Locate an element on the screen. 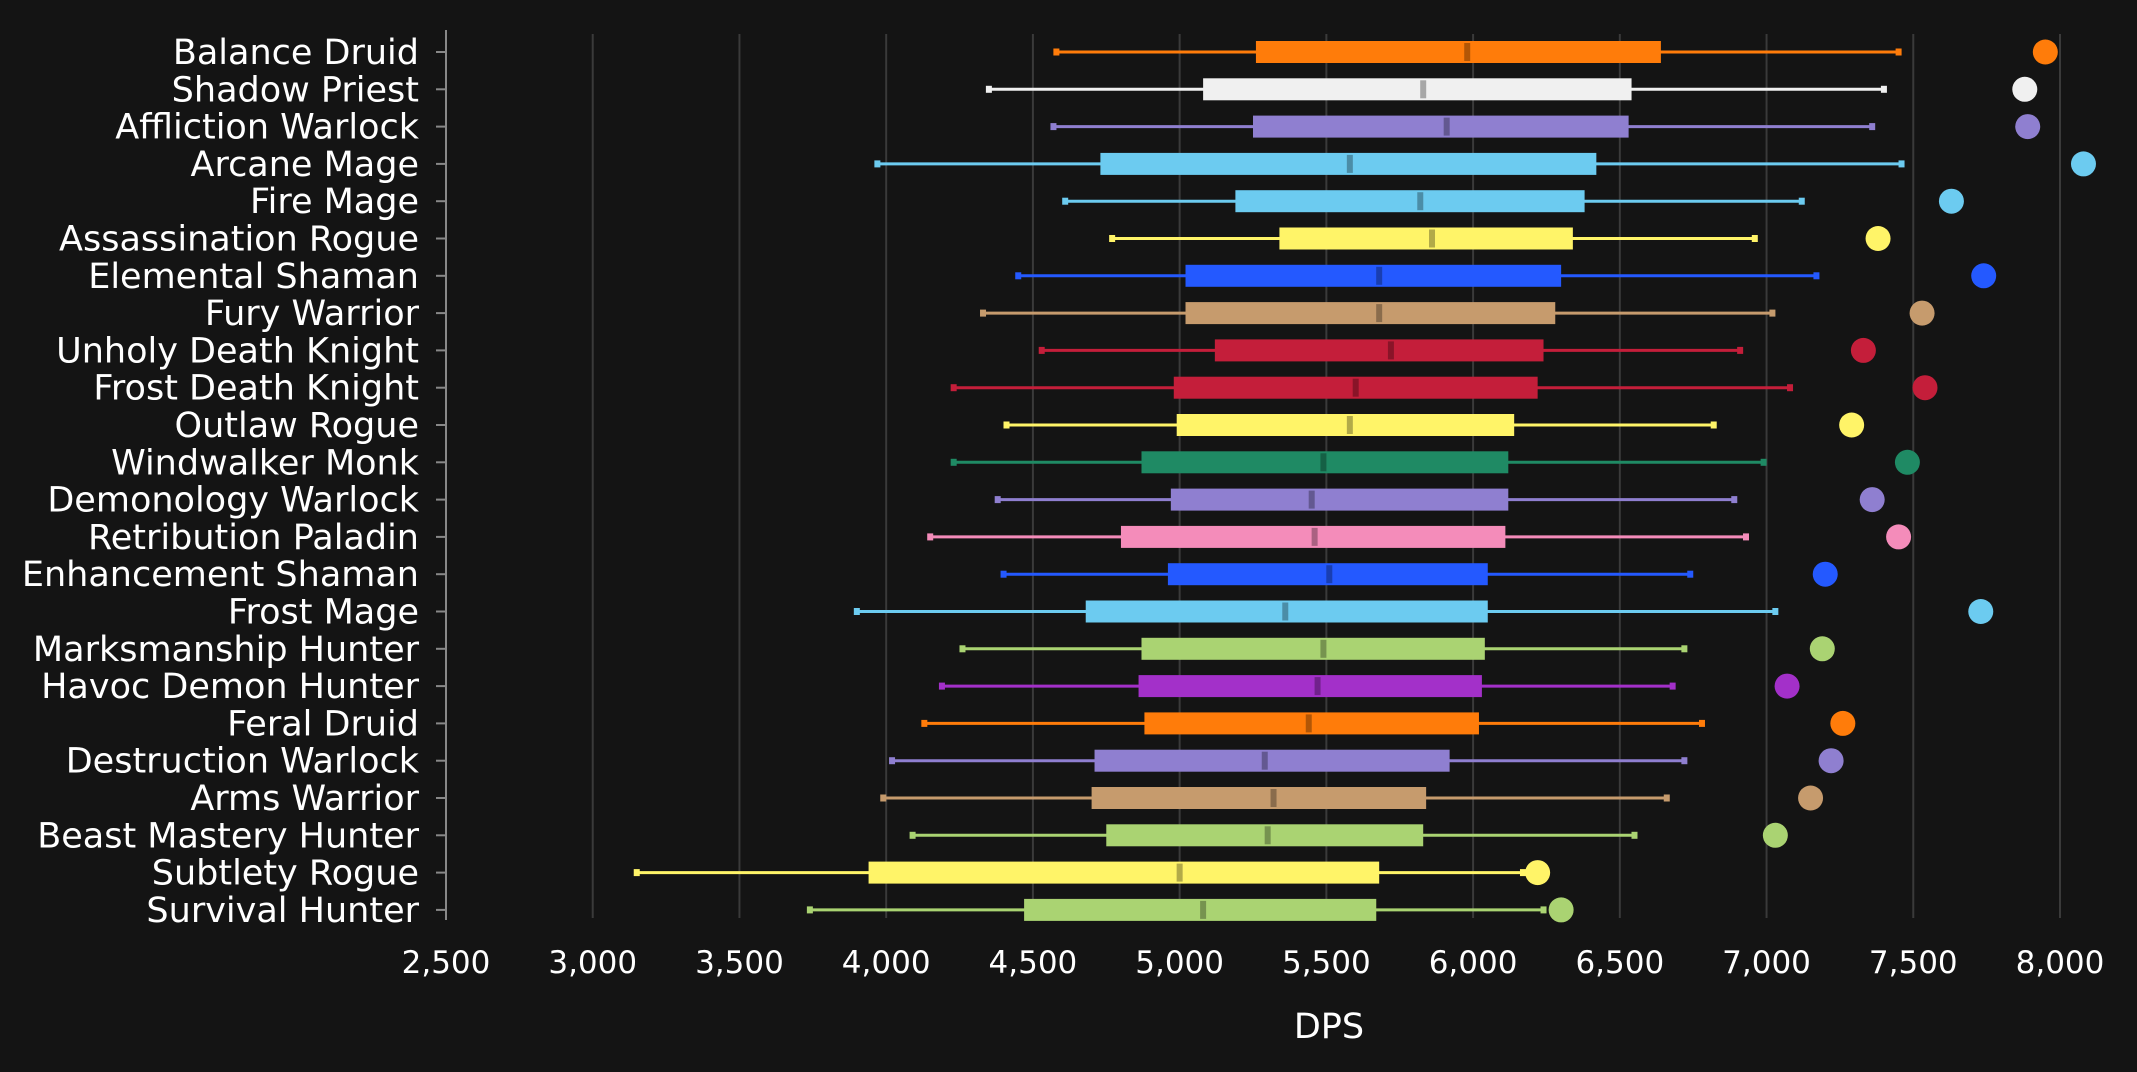 The height and width of the screenshot is (1072, 2137). category-label: Shadow Priest is located at coordinates (295, 90).